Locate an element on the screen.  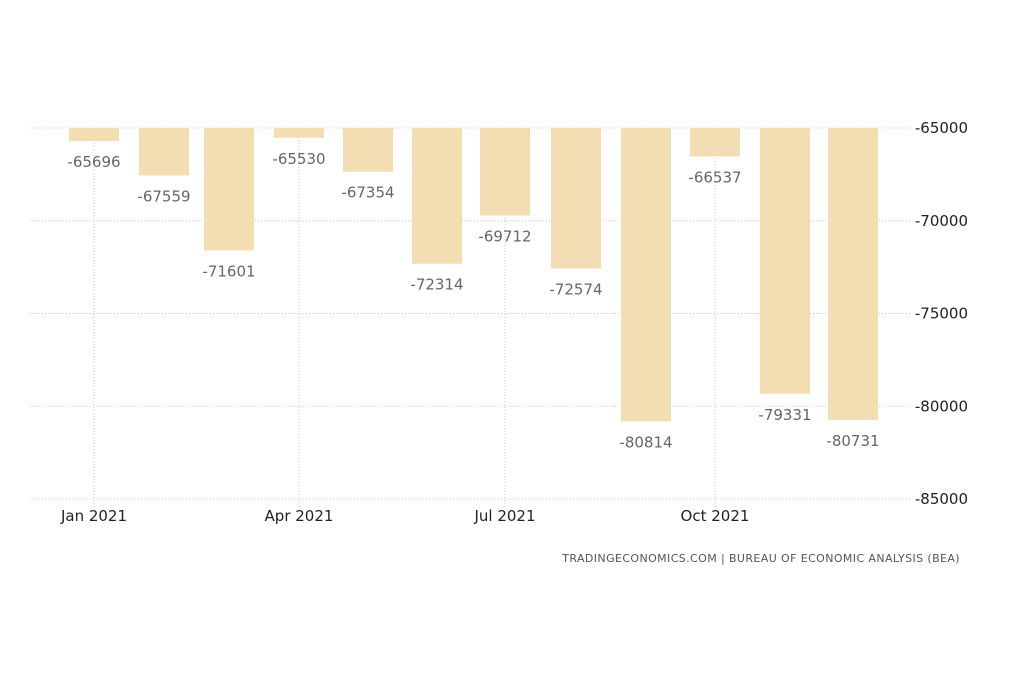
x-tick-label: Jan 2021 is located at coordinates (93, 516).